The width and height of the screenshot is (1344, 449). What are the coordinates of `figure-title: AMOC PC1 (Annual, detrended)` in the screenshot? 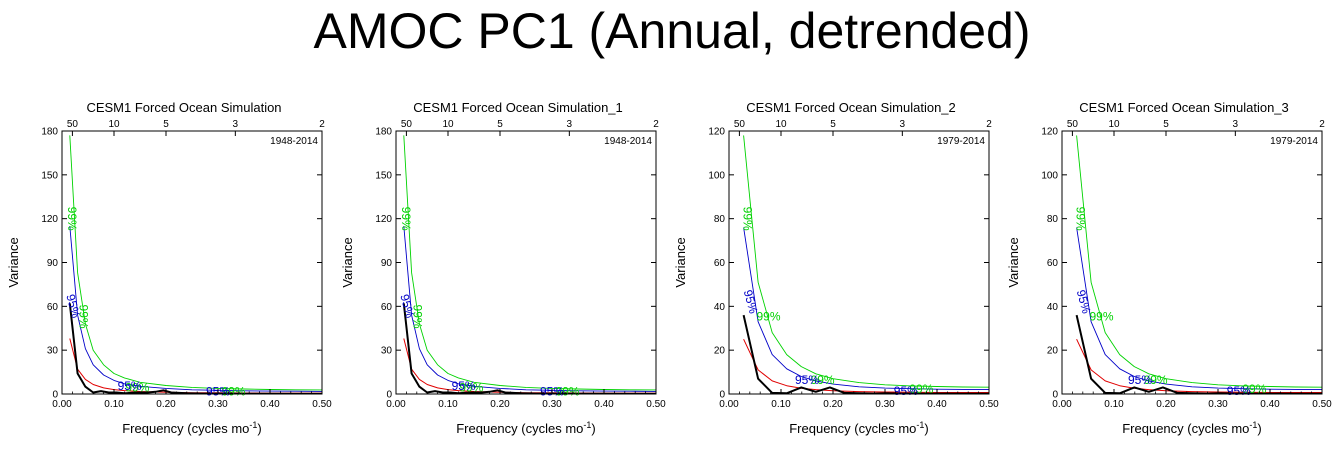 It's located at (672, 31).